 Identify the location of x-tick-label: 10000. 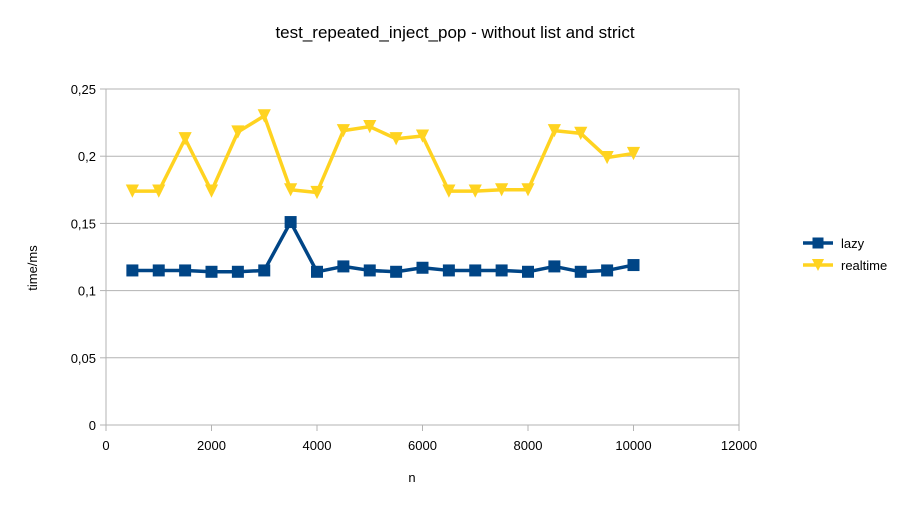
(633, 445).